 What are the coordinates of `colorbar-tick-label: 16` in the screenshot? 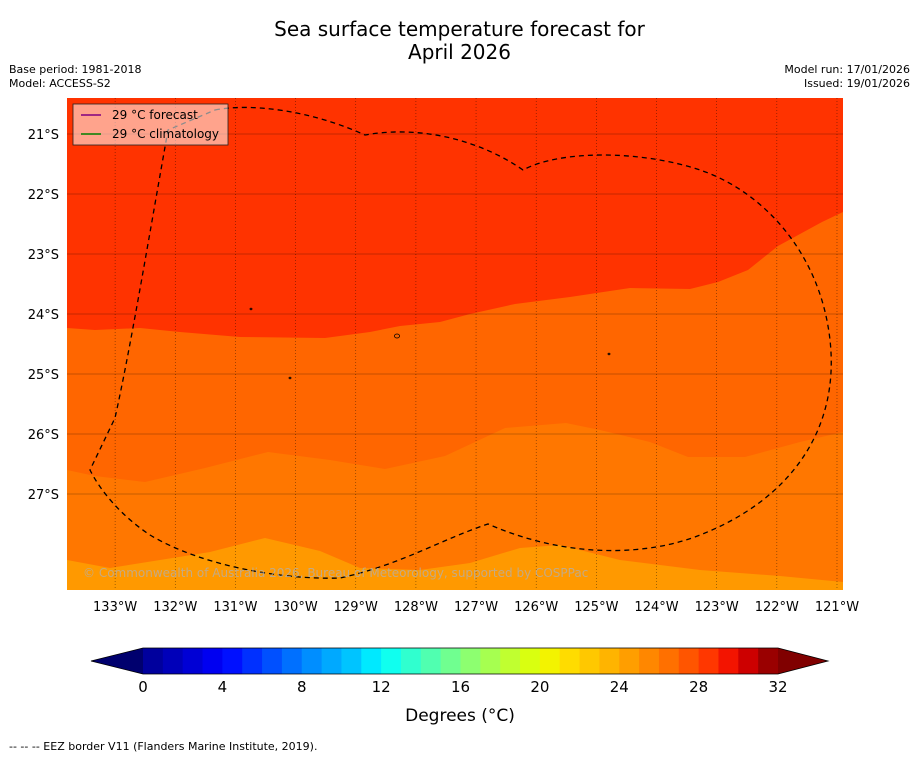 It's located at (460, 687).